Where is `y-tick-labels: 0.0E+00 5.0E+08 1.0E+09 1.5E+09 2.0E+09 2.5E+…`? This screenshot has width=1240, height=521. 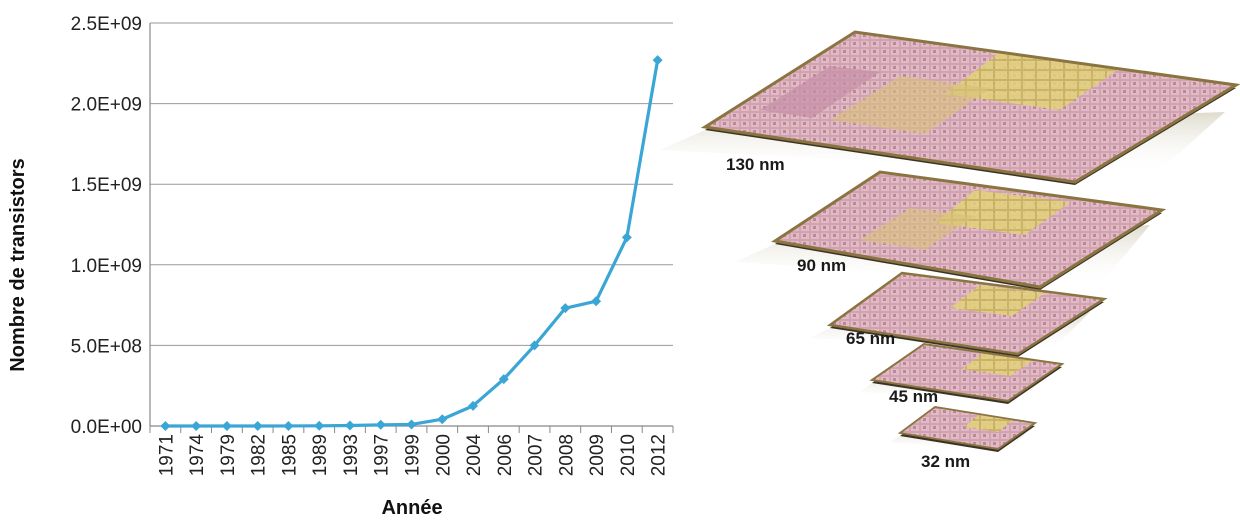 y-tick-labels: 0.0E+00 5.0E+08 1.0E+09 1.5E+09 2.0E+09 2.5E+… is located at coordinates (106, 226).